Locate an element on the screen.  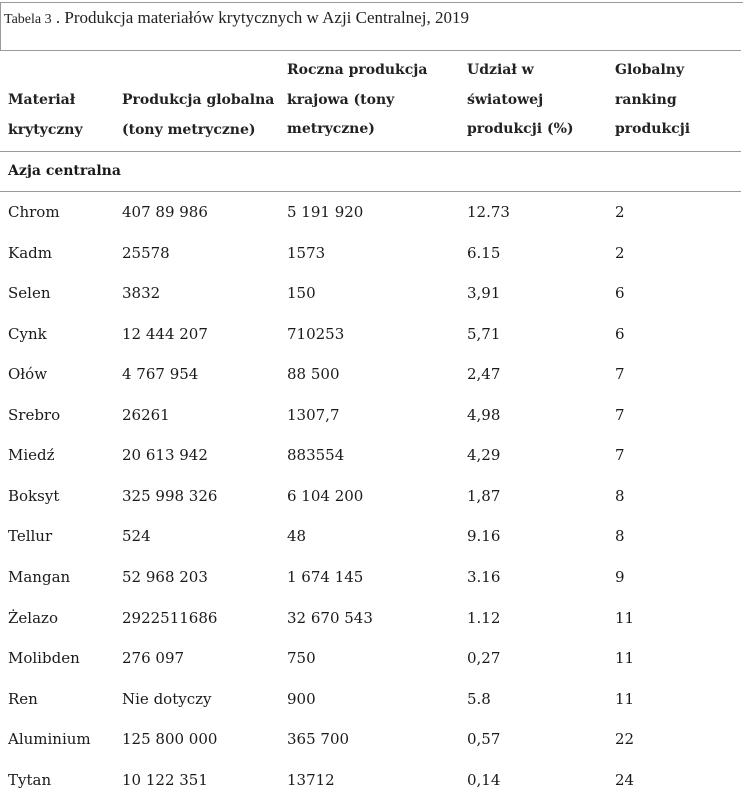
global-production-cell: Nie dotyczy is located at coordinates (167, 698).